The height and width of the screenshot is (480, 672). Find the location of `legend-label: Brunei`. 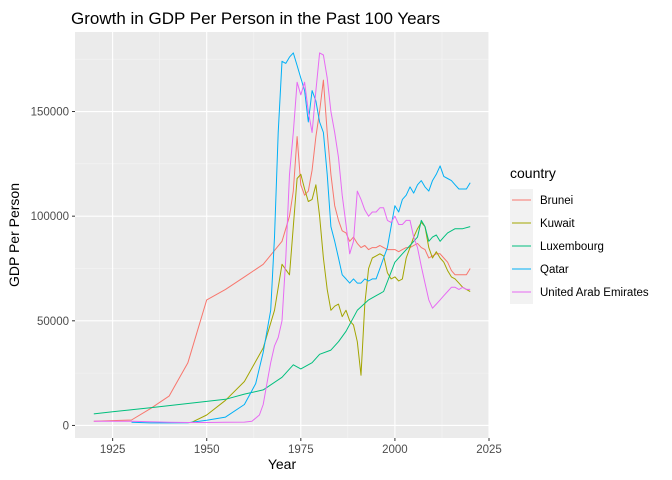

legend-label: Brunei is located at coordinates (556, 201).